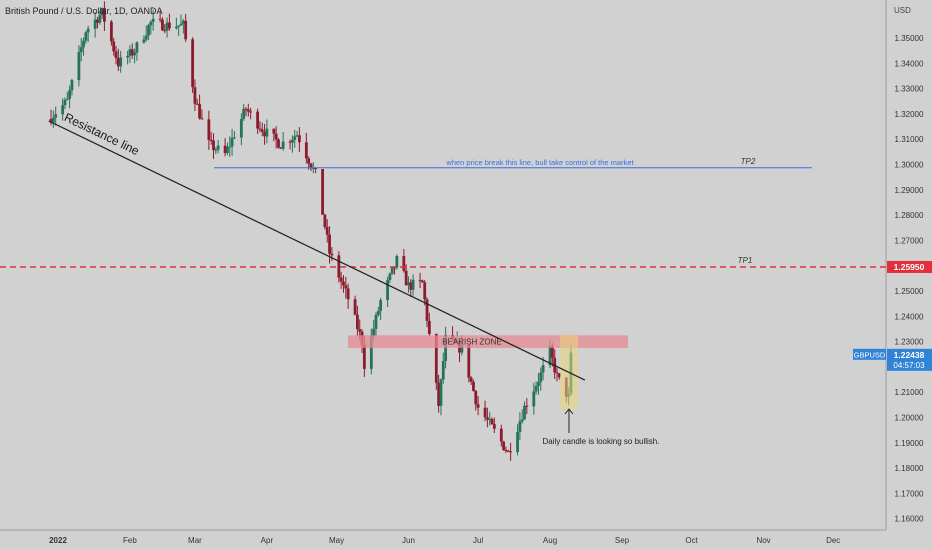  Describe the element at coordinates (833, 540) in the screenshot. I see `time-tick-label: Dec` at that location.